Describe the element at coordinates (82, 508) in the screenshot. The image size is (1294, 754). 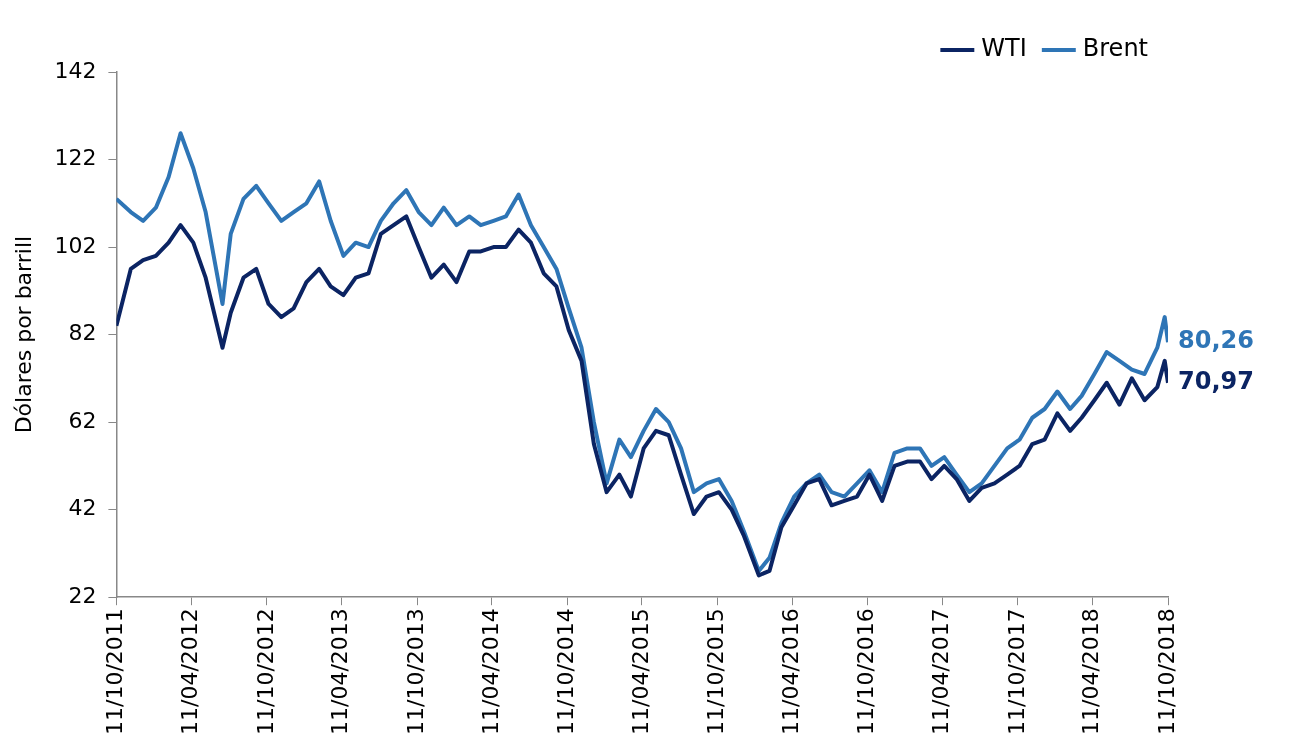
I see `y-tick-label: 42` at that location.